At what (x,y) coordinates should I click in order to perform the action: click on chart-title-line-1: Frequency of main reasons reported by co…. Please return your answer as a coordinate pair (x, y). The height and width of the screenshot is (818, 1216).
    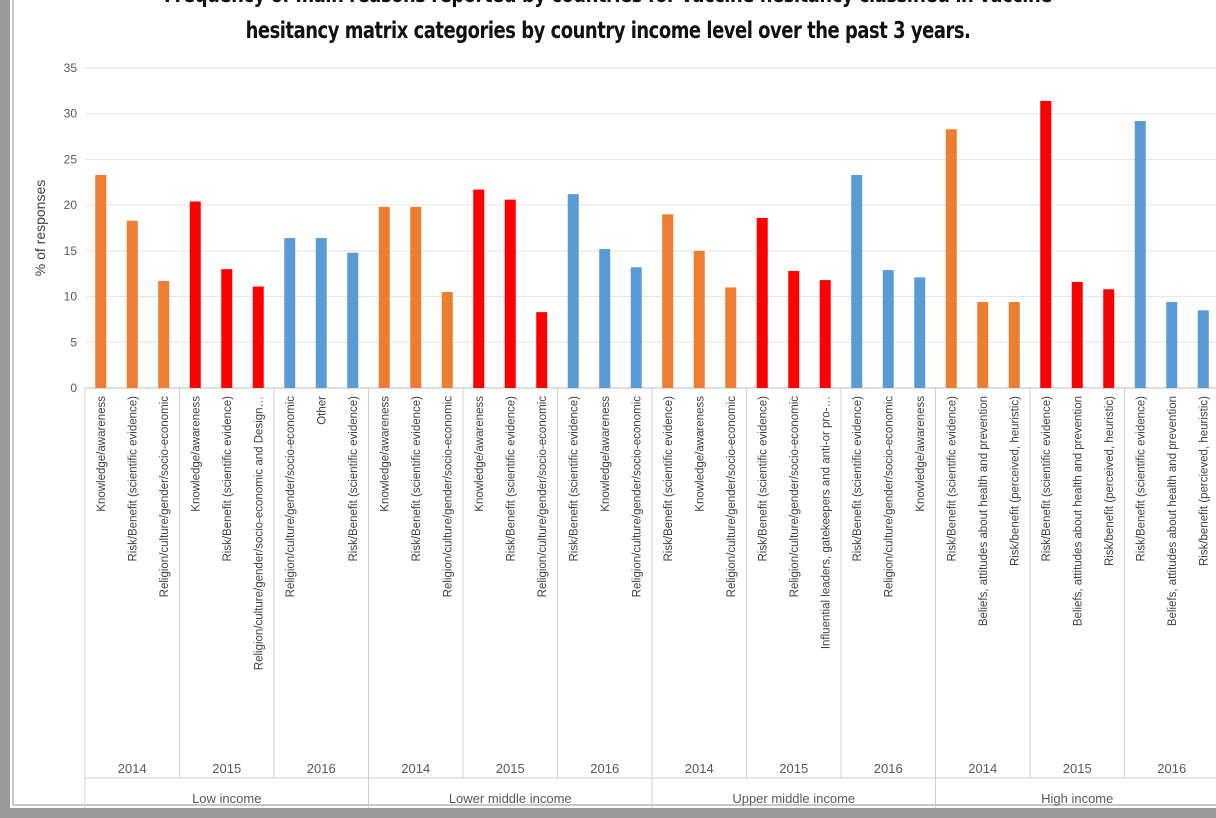
    Looking at the image, I should click on (608, 4).